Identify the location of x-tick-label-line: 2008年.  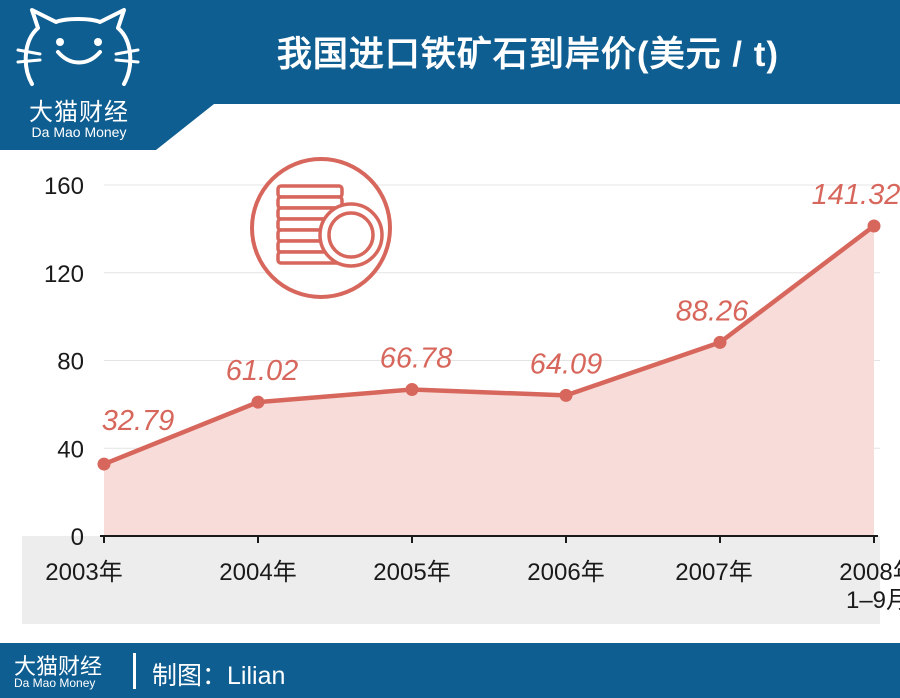
(869, 572).